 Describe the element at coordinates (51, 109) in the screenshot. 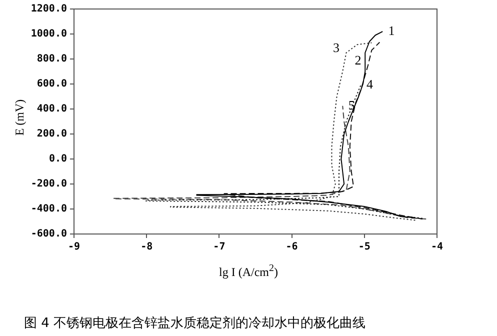

I see `y-tick-label: 400.0` at that location.